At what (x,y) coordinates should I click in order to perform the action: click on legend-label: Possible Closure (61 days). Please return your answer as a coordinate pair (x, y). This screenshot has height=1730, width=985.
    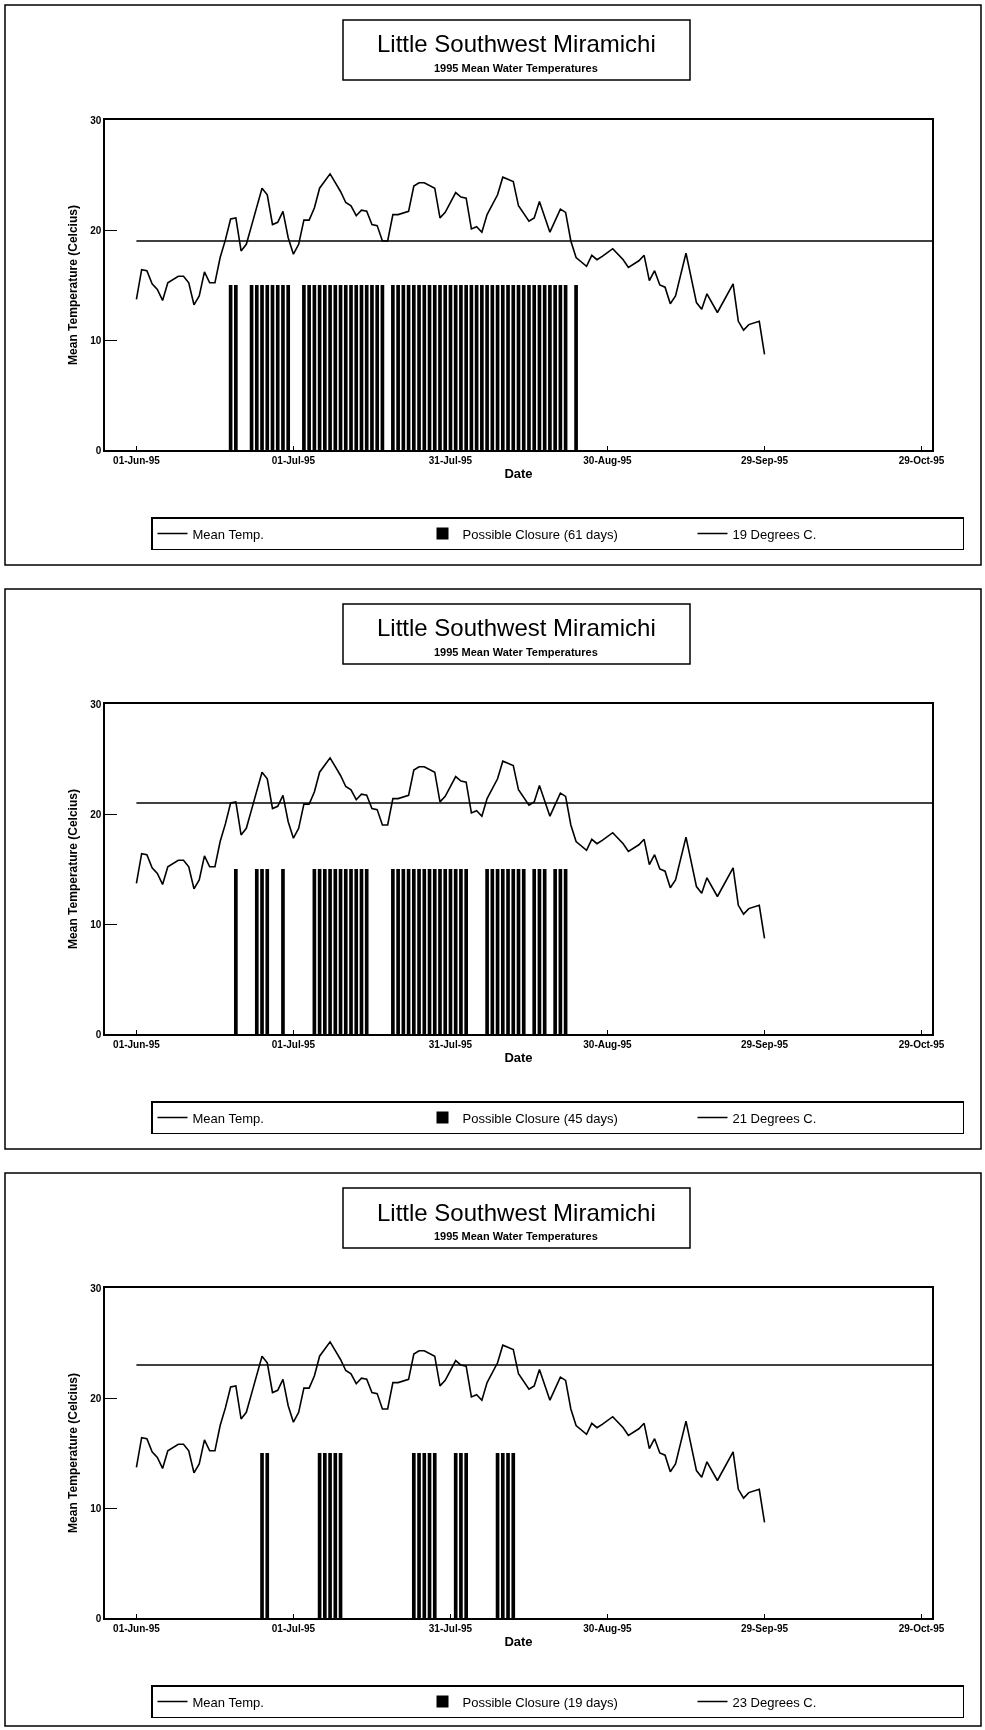
    Looking at the image, I should click on (540, 534).